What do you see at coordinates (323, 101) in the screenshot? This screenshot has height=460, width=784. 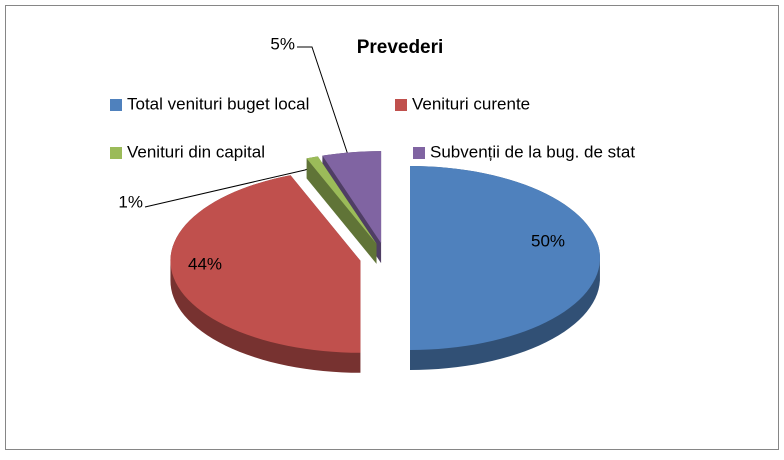 I see `leader-line` at bounding box center [323, 101].